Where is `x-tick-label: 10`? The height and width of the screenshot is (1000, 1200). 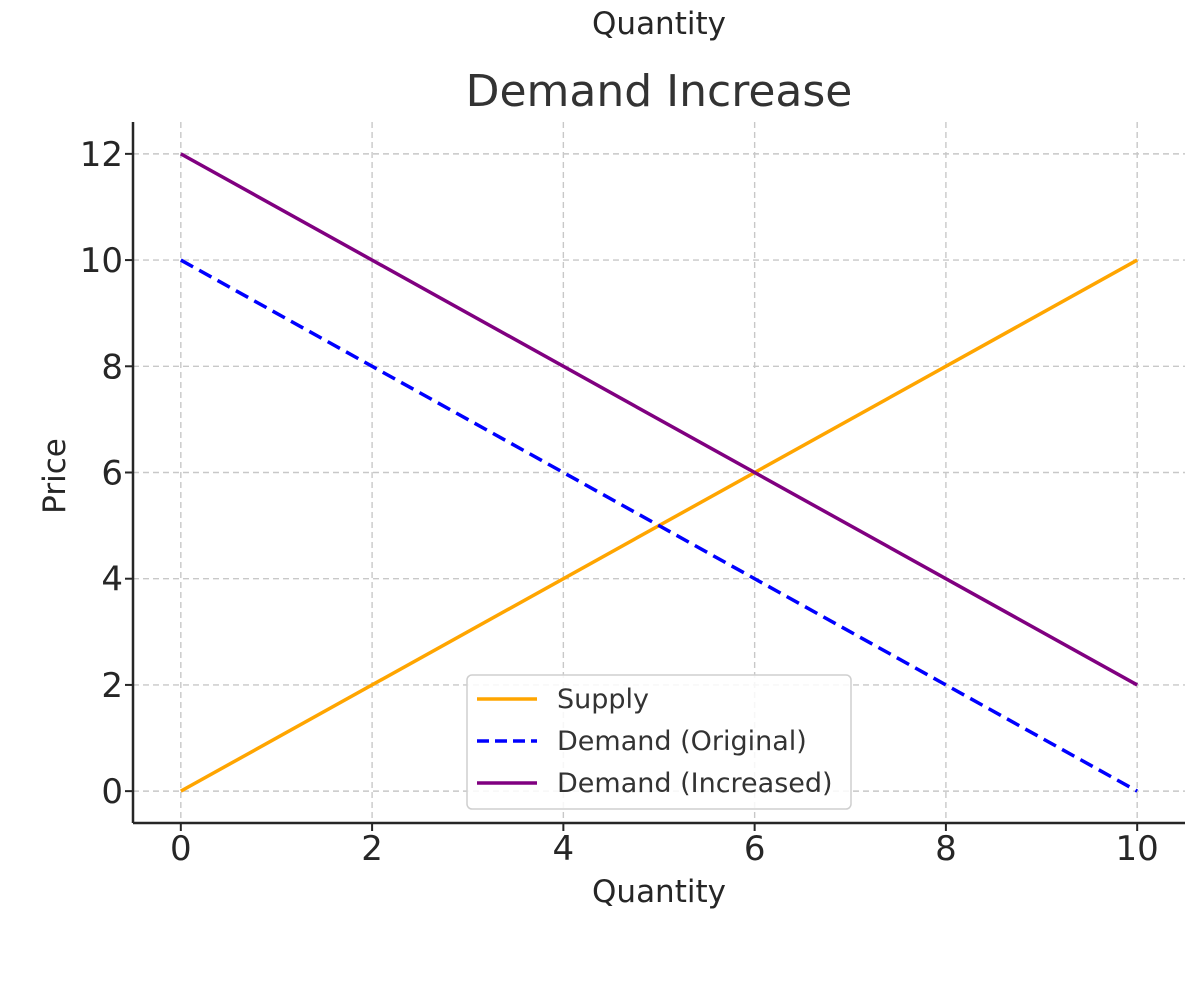 x-tick-label: 10 is located at coordinates (1137, 849).